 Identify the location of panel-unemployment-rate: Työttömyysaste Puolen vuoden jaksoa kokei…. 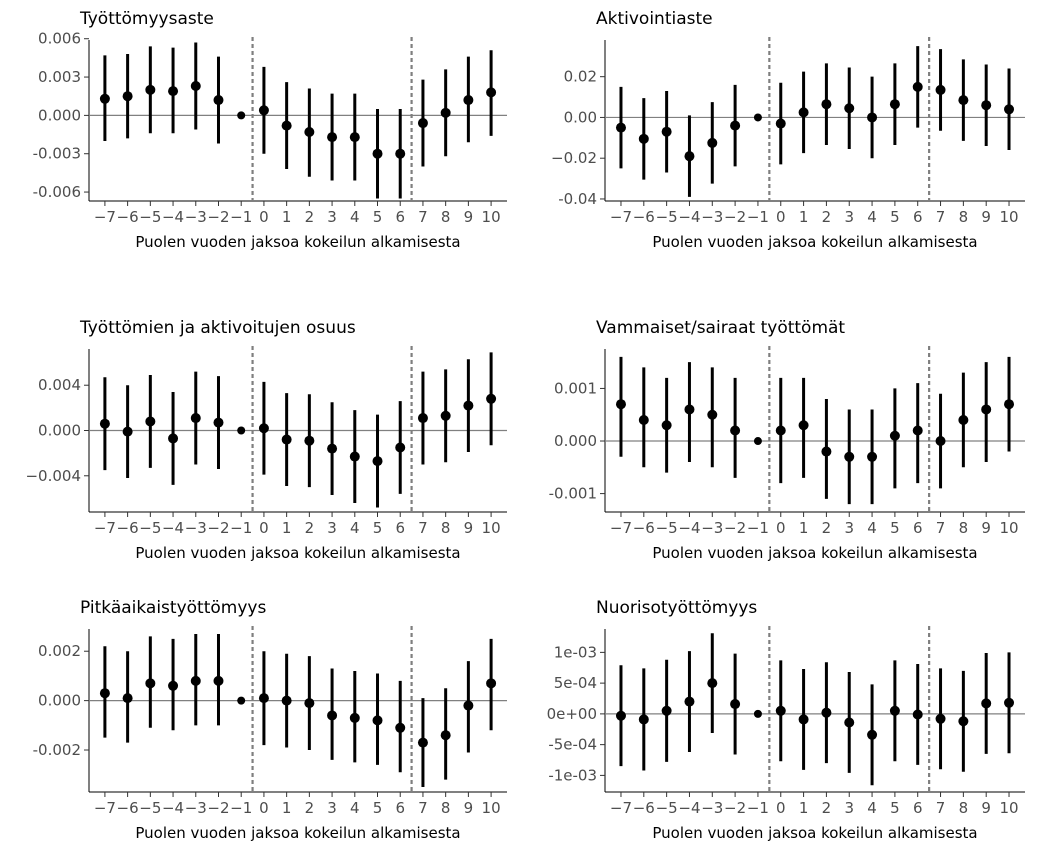
(270, 130).